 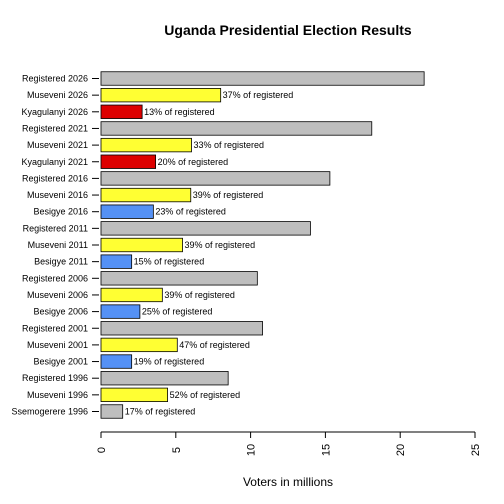 What do you see at coordinates (57, 295) in the screenshot?
I see `category-label: Museveni 2006` at bounding box center [57, 295].